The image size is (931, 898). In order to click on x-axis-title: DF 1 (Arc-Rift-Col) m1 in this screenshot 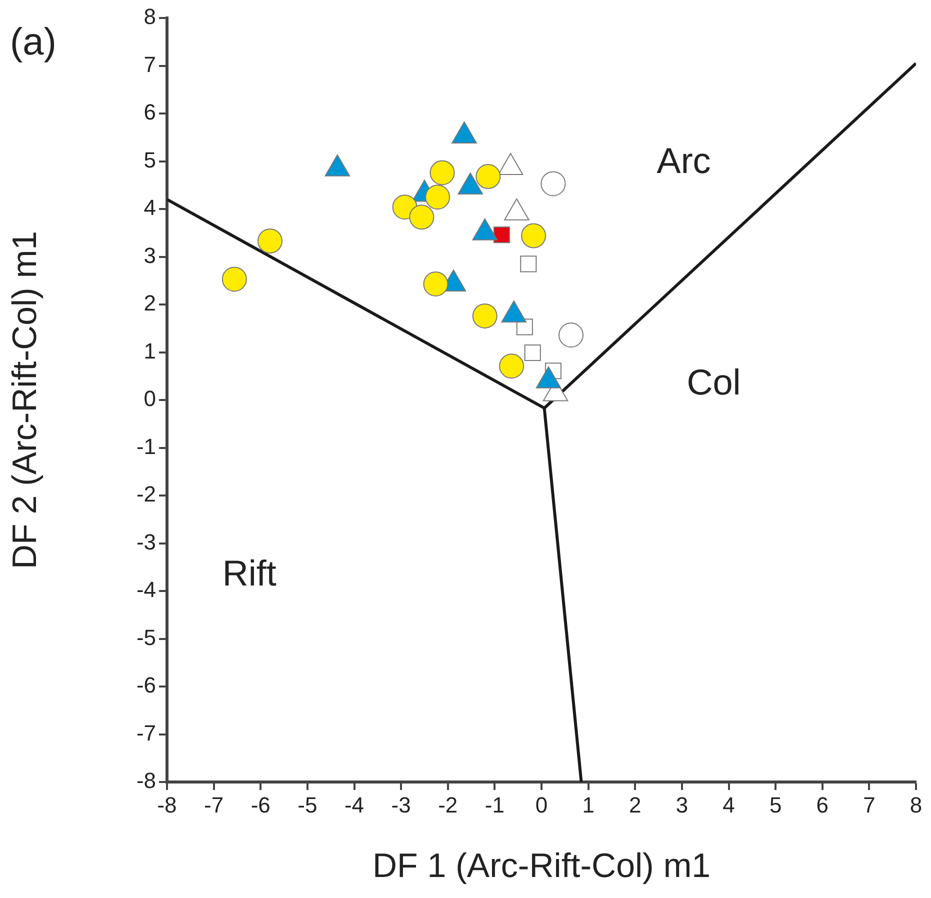, I will do `click(541, 865)`.